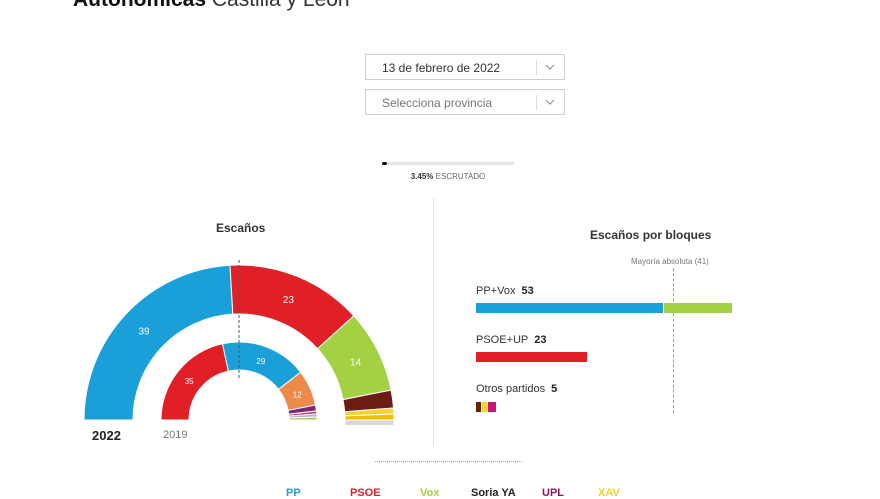 This screenshot has height=499, width=880. I want to click on legend-item-xav: XAV, so click(609, 493).